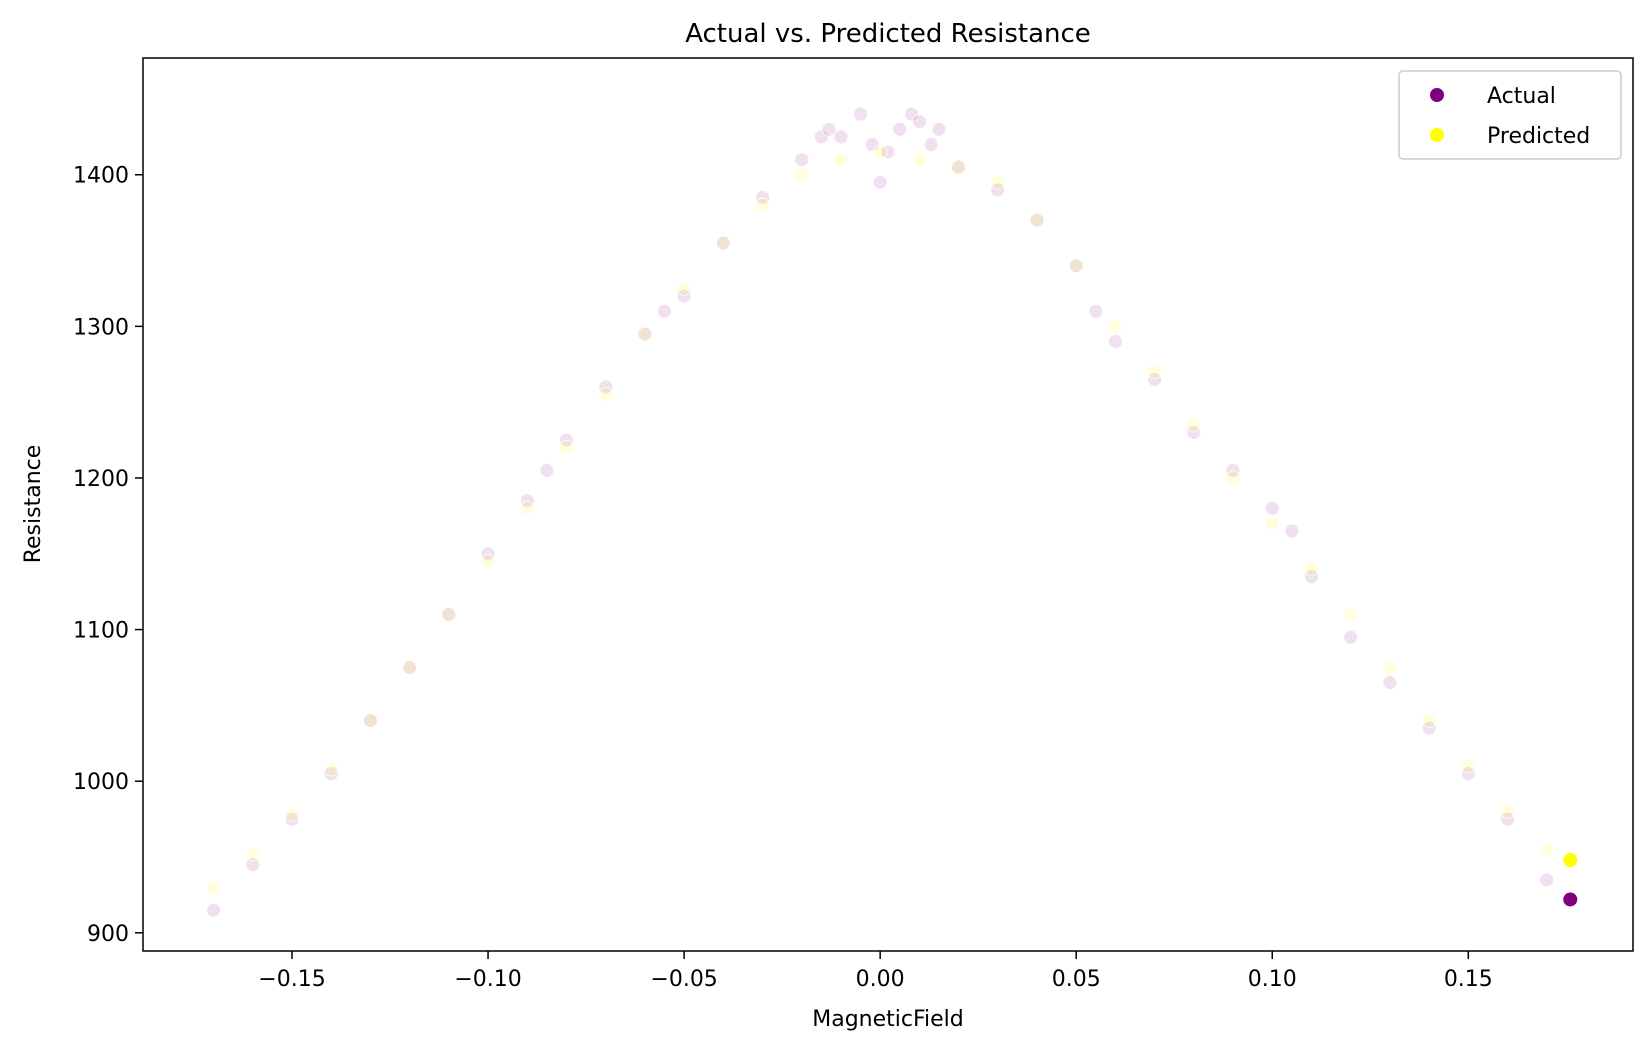 The height and width of the screenshot is (1046, 1649). Describe the element at coordinates (1076, 979) in the screenshot. I see `x-tick-label: 0.05` at that location.